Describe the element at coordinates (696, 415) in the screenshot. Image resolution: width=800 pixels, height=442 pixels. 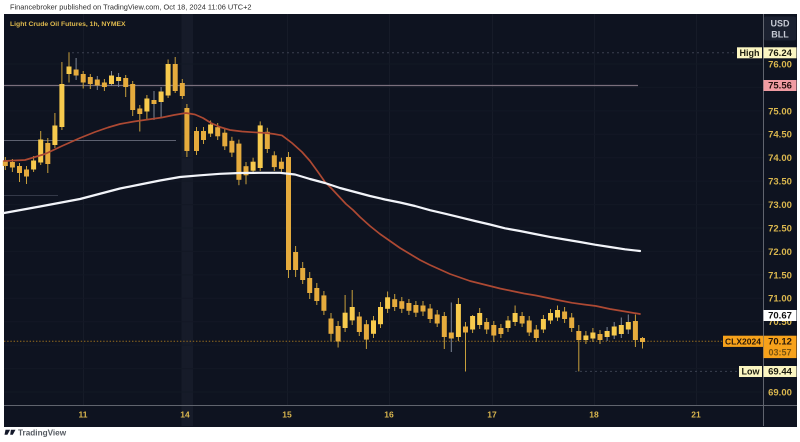
I see `svg-text: 21` at that location.